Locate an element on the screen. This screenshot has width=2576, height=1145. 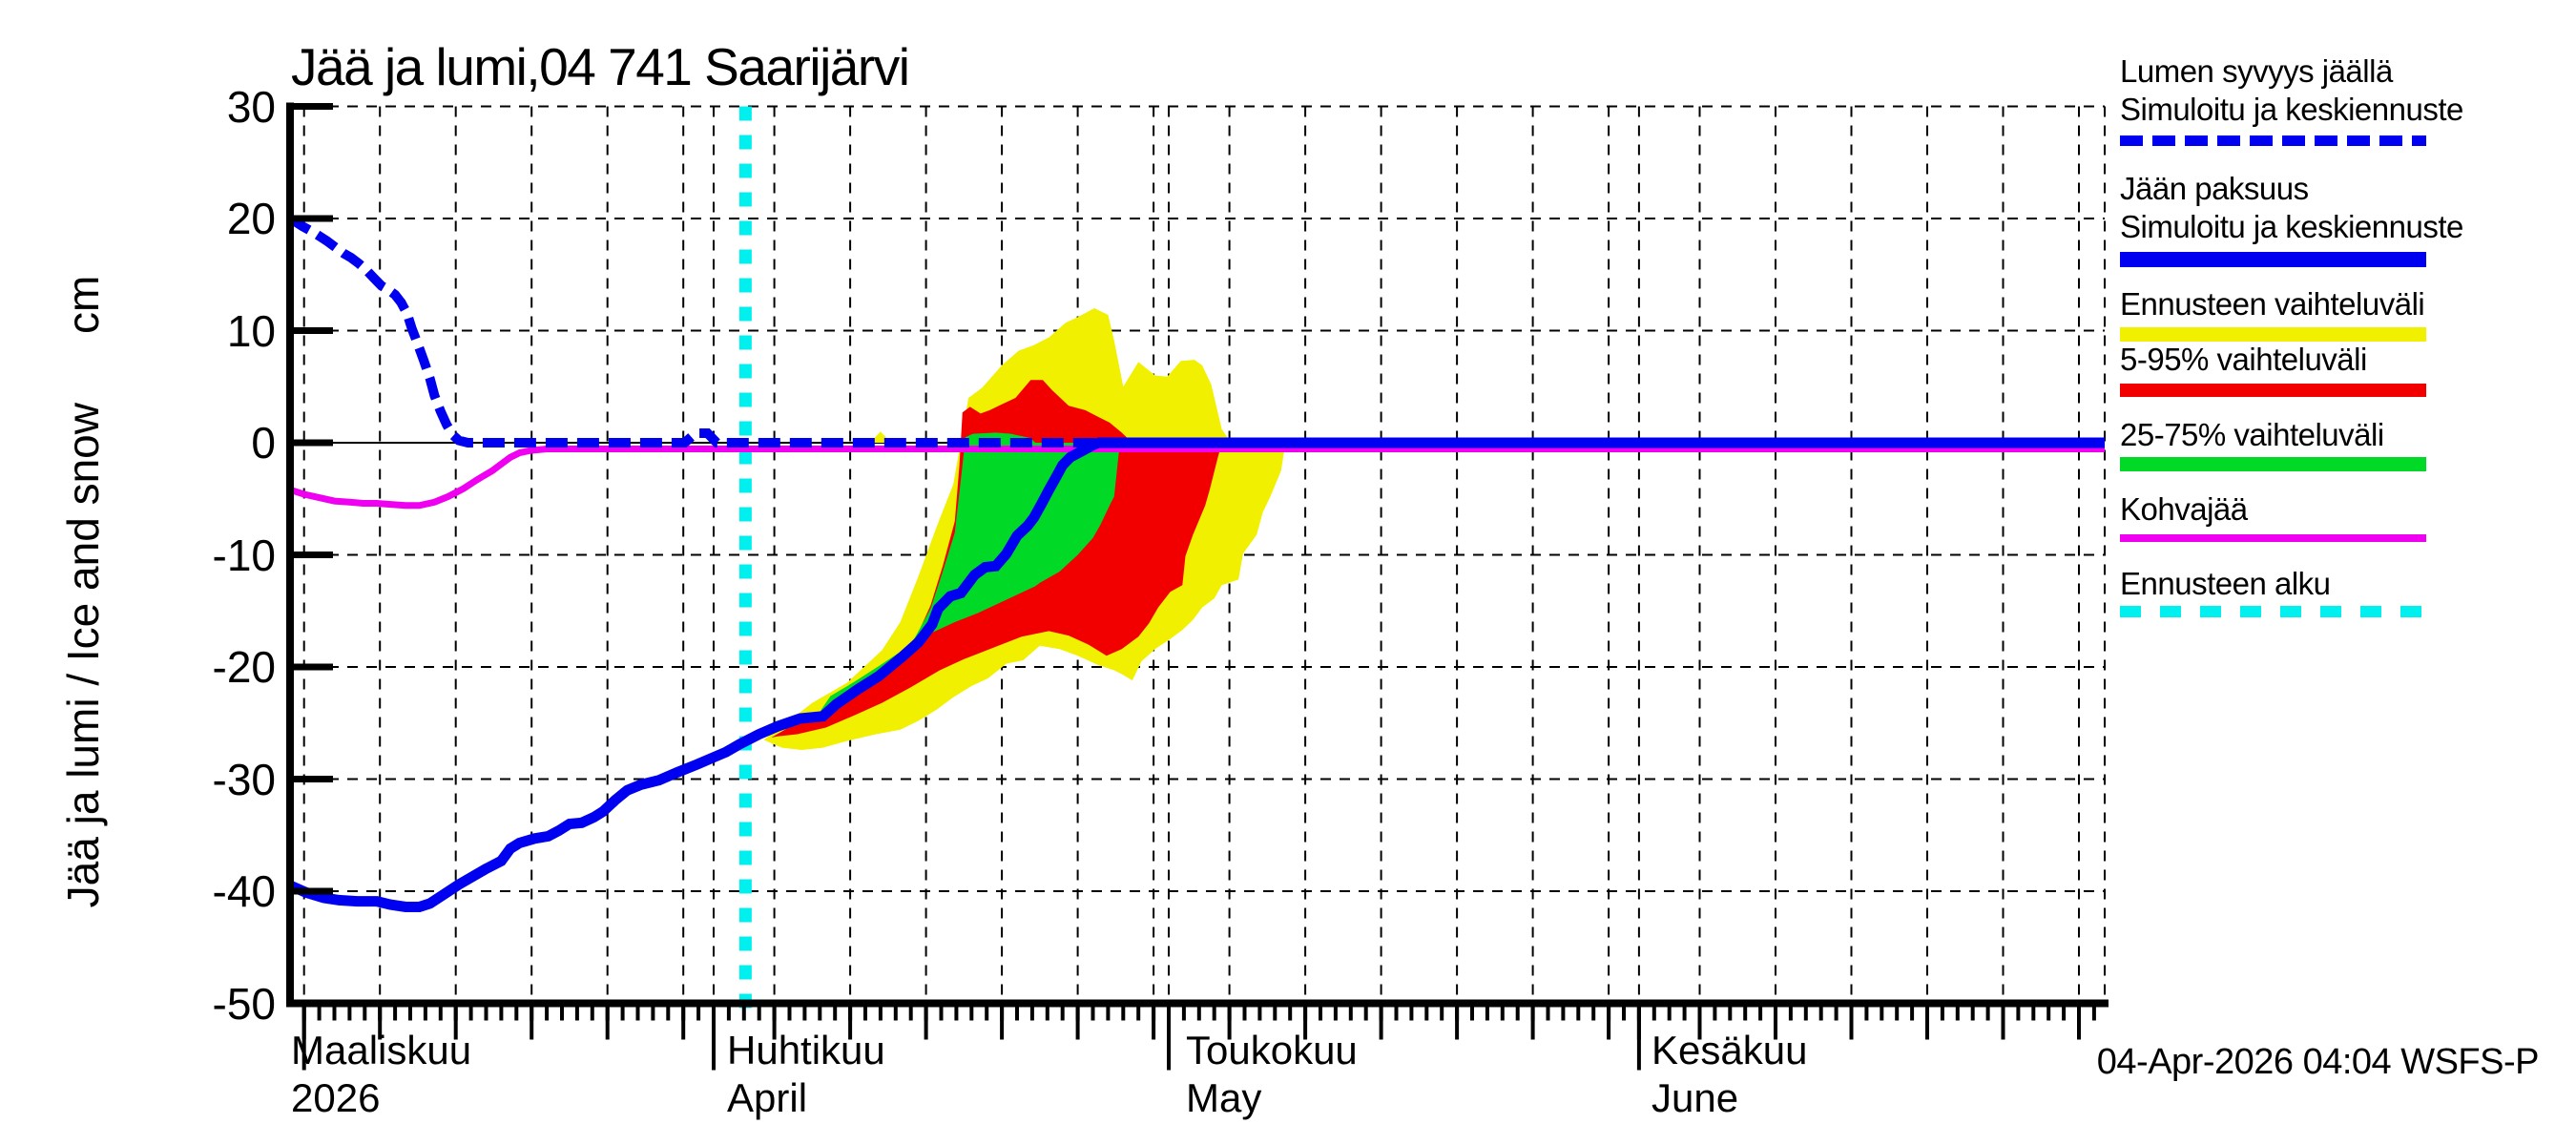
month-label-sub: 2026 is located at coordinates (336, 1098).